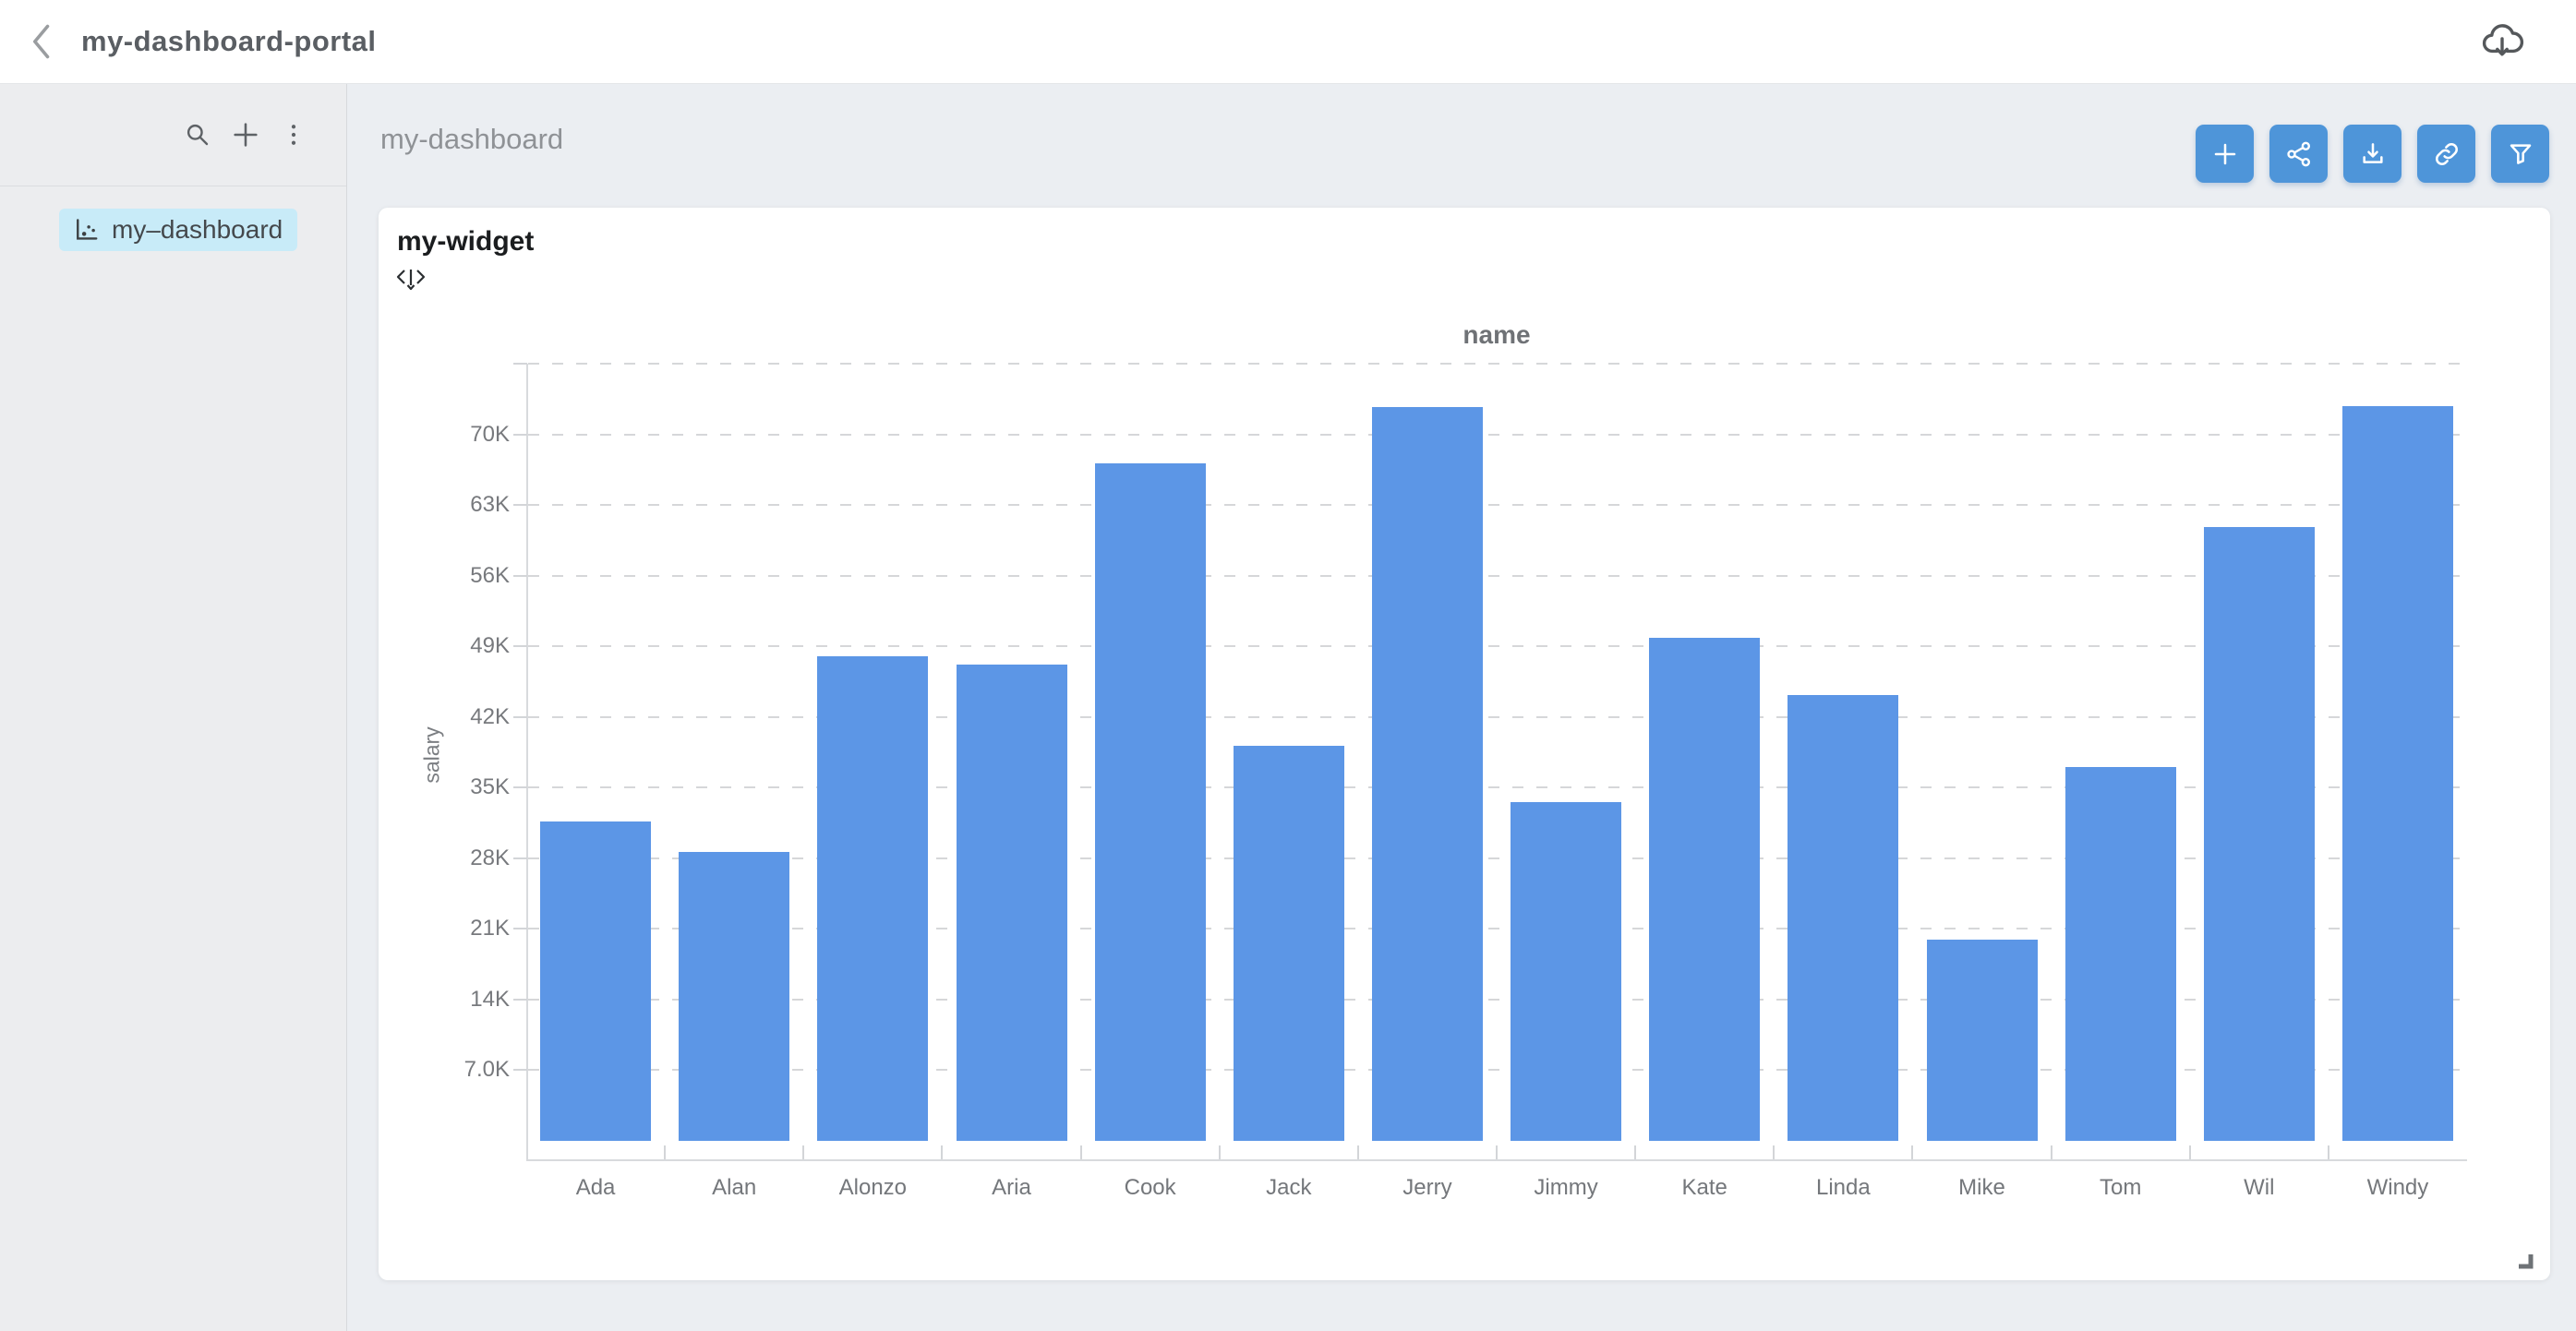 The width and height of the screenshot is (2576, 1331). What do you see at coordinates (1289, 1187) in the screenshot?
I see `x-axis-label: Jack` at bounding box center [1289, 1187].